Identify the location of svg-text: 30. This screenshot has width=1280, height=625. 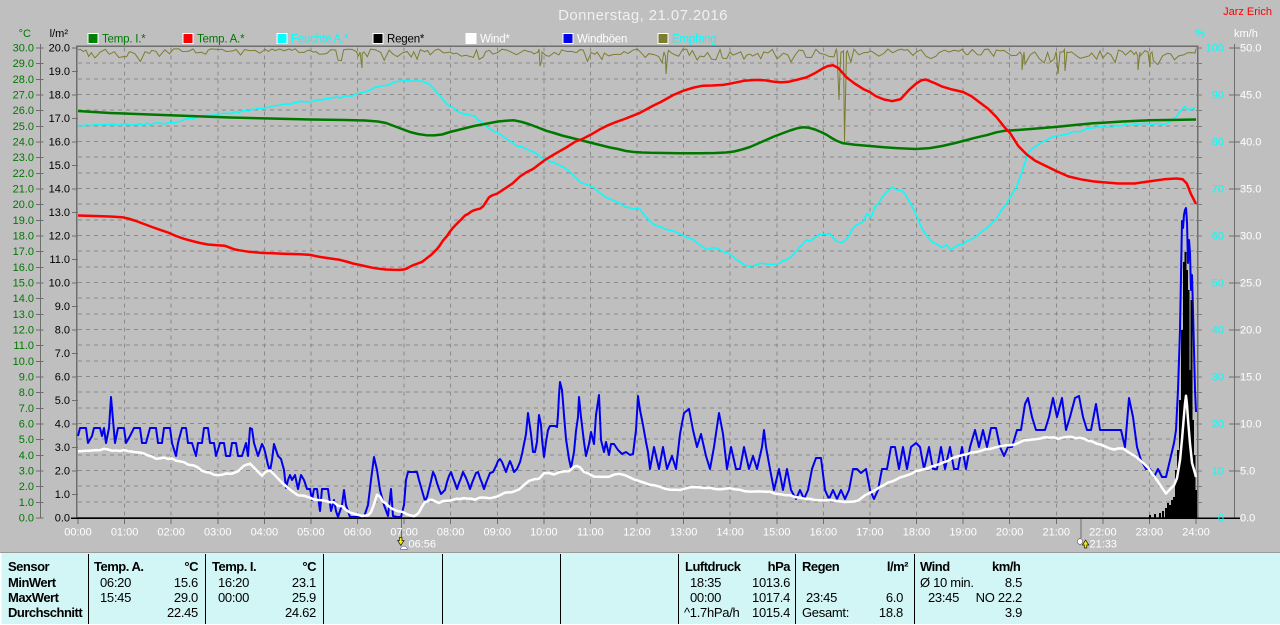
(1218, 378).